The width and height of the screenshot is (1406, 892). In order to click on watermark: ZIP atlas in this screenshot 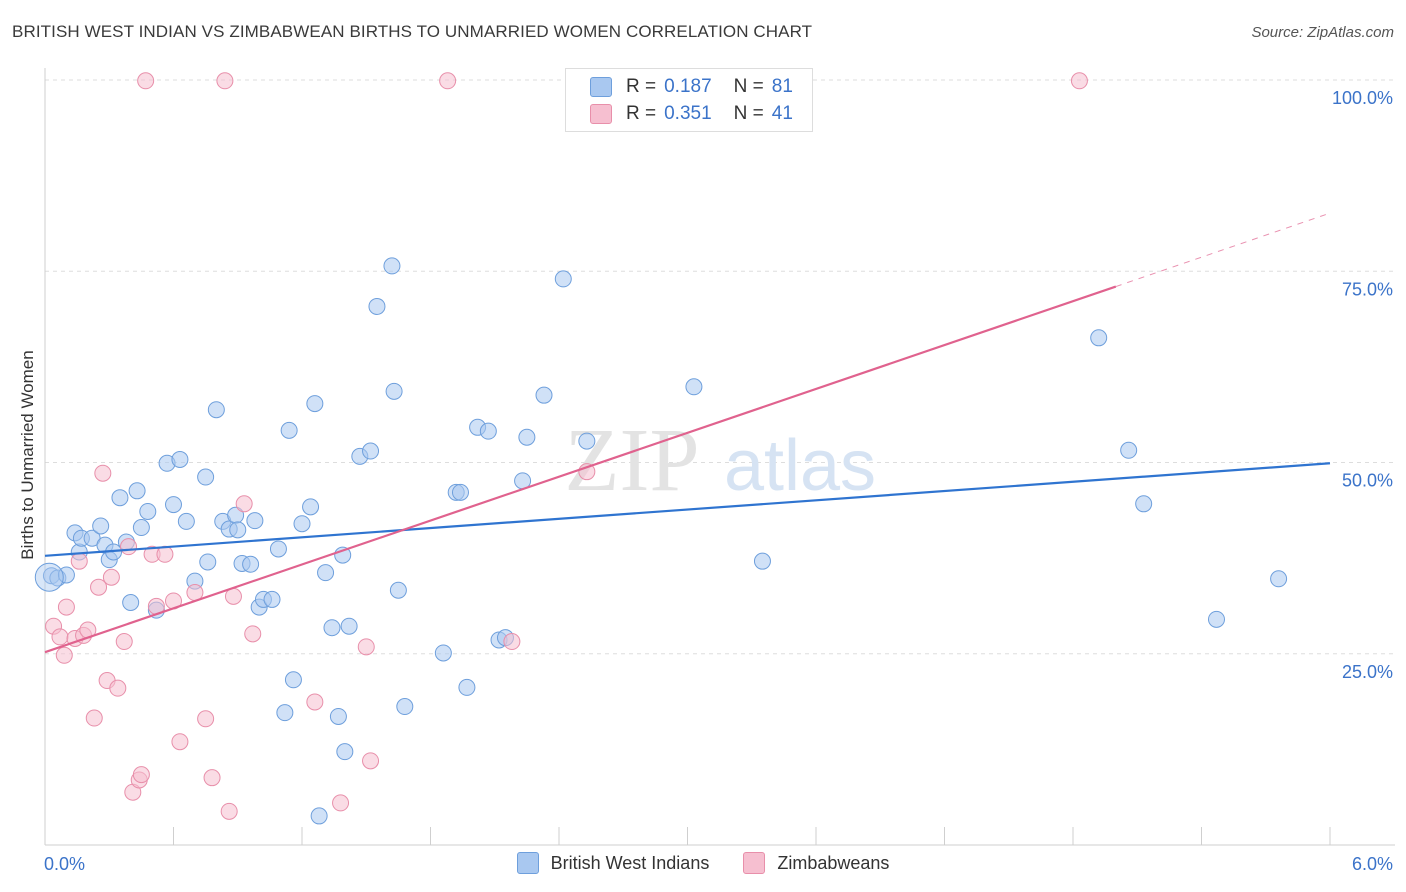, I will do `click(721, 460)`.